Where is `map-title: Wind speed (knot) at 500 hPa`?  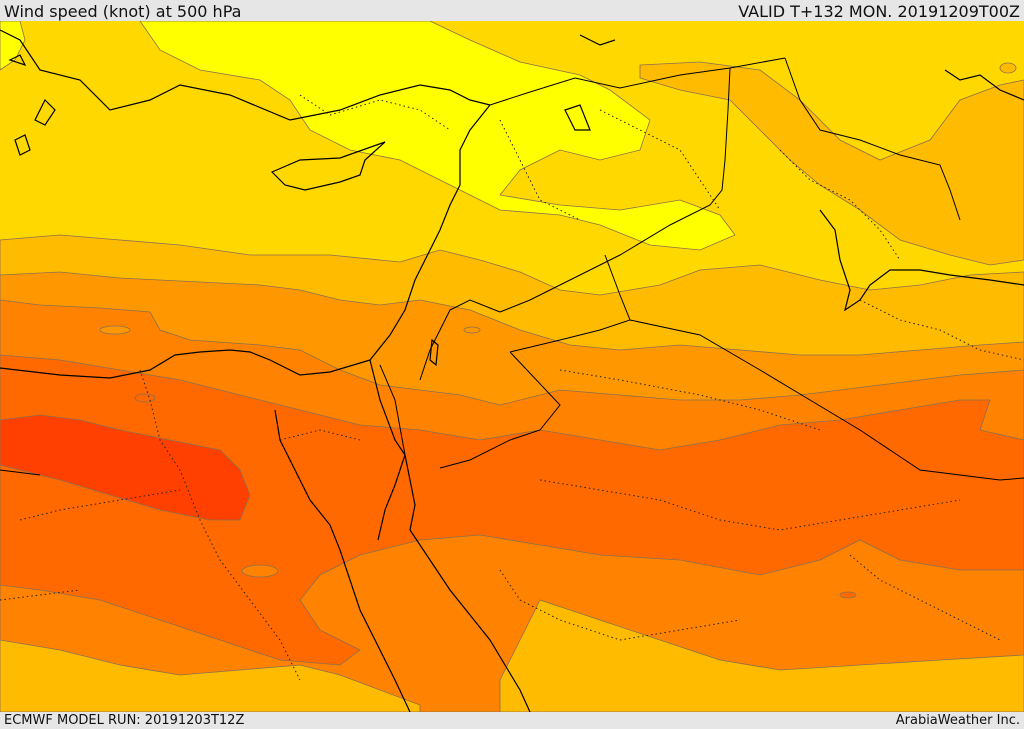 map-title: Wind speed (knot) at 500 hPa is located at coordinates (123, 11).